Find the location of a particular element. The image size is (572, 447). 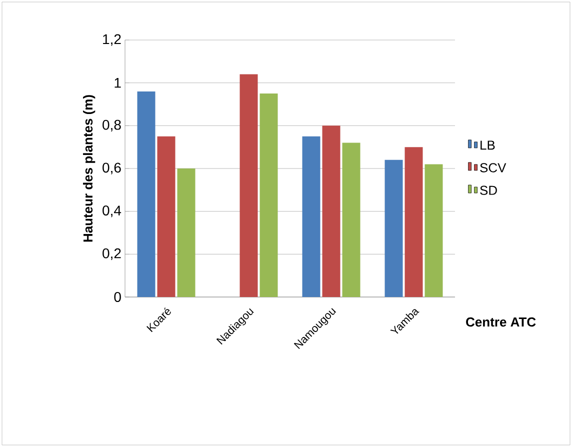

y-axis-title: Hauteur des plantes (m) is located at coordinates (89, 168).